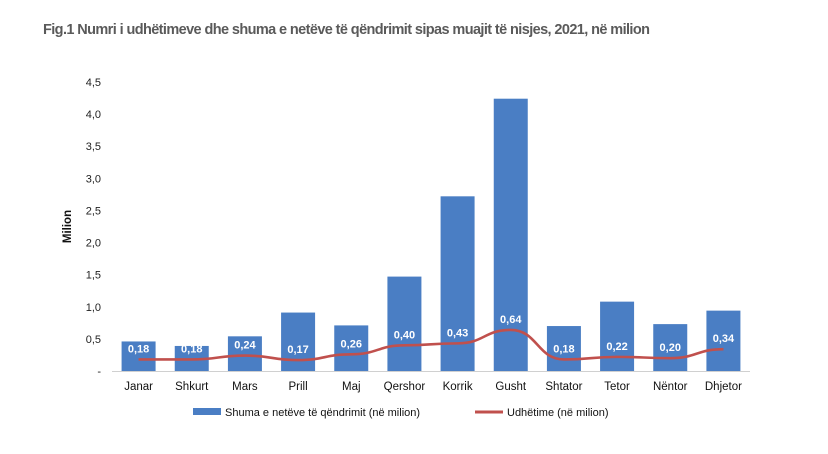 This screenshot has width=828, height=454. Describe the element at coordinates (93, 308) in the screenshot. I see `y-tick-label: 1,0` at that location.